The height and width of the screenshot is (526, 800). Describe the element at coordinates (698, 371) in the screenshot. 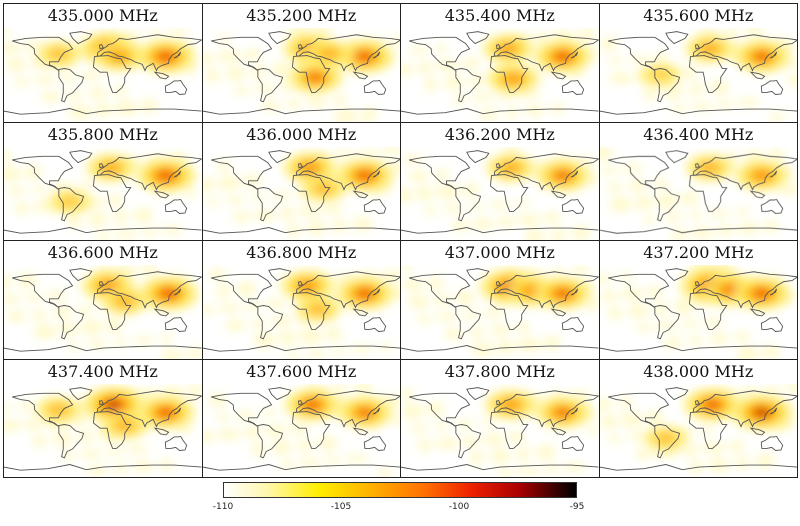

I see `panel-title: 438.000 MHz` at that location.